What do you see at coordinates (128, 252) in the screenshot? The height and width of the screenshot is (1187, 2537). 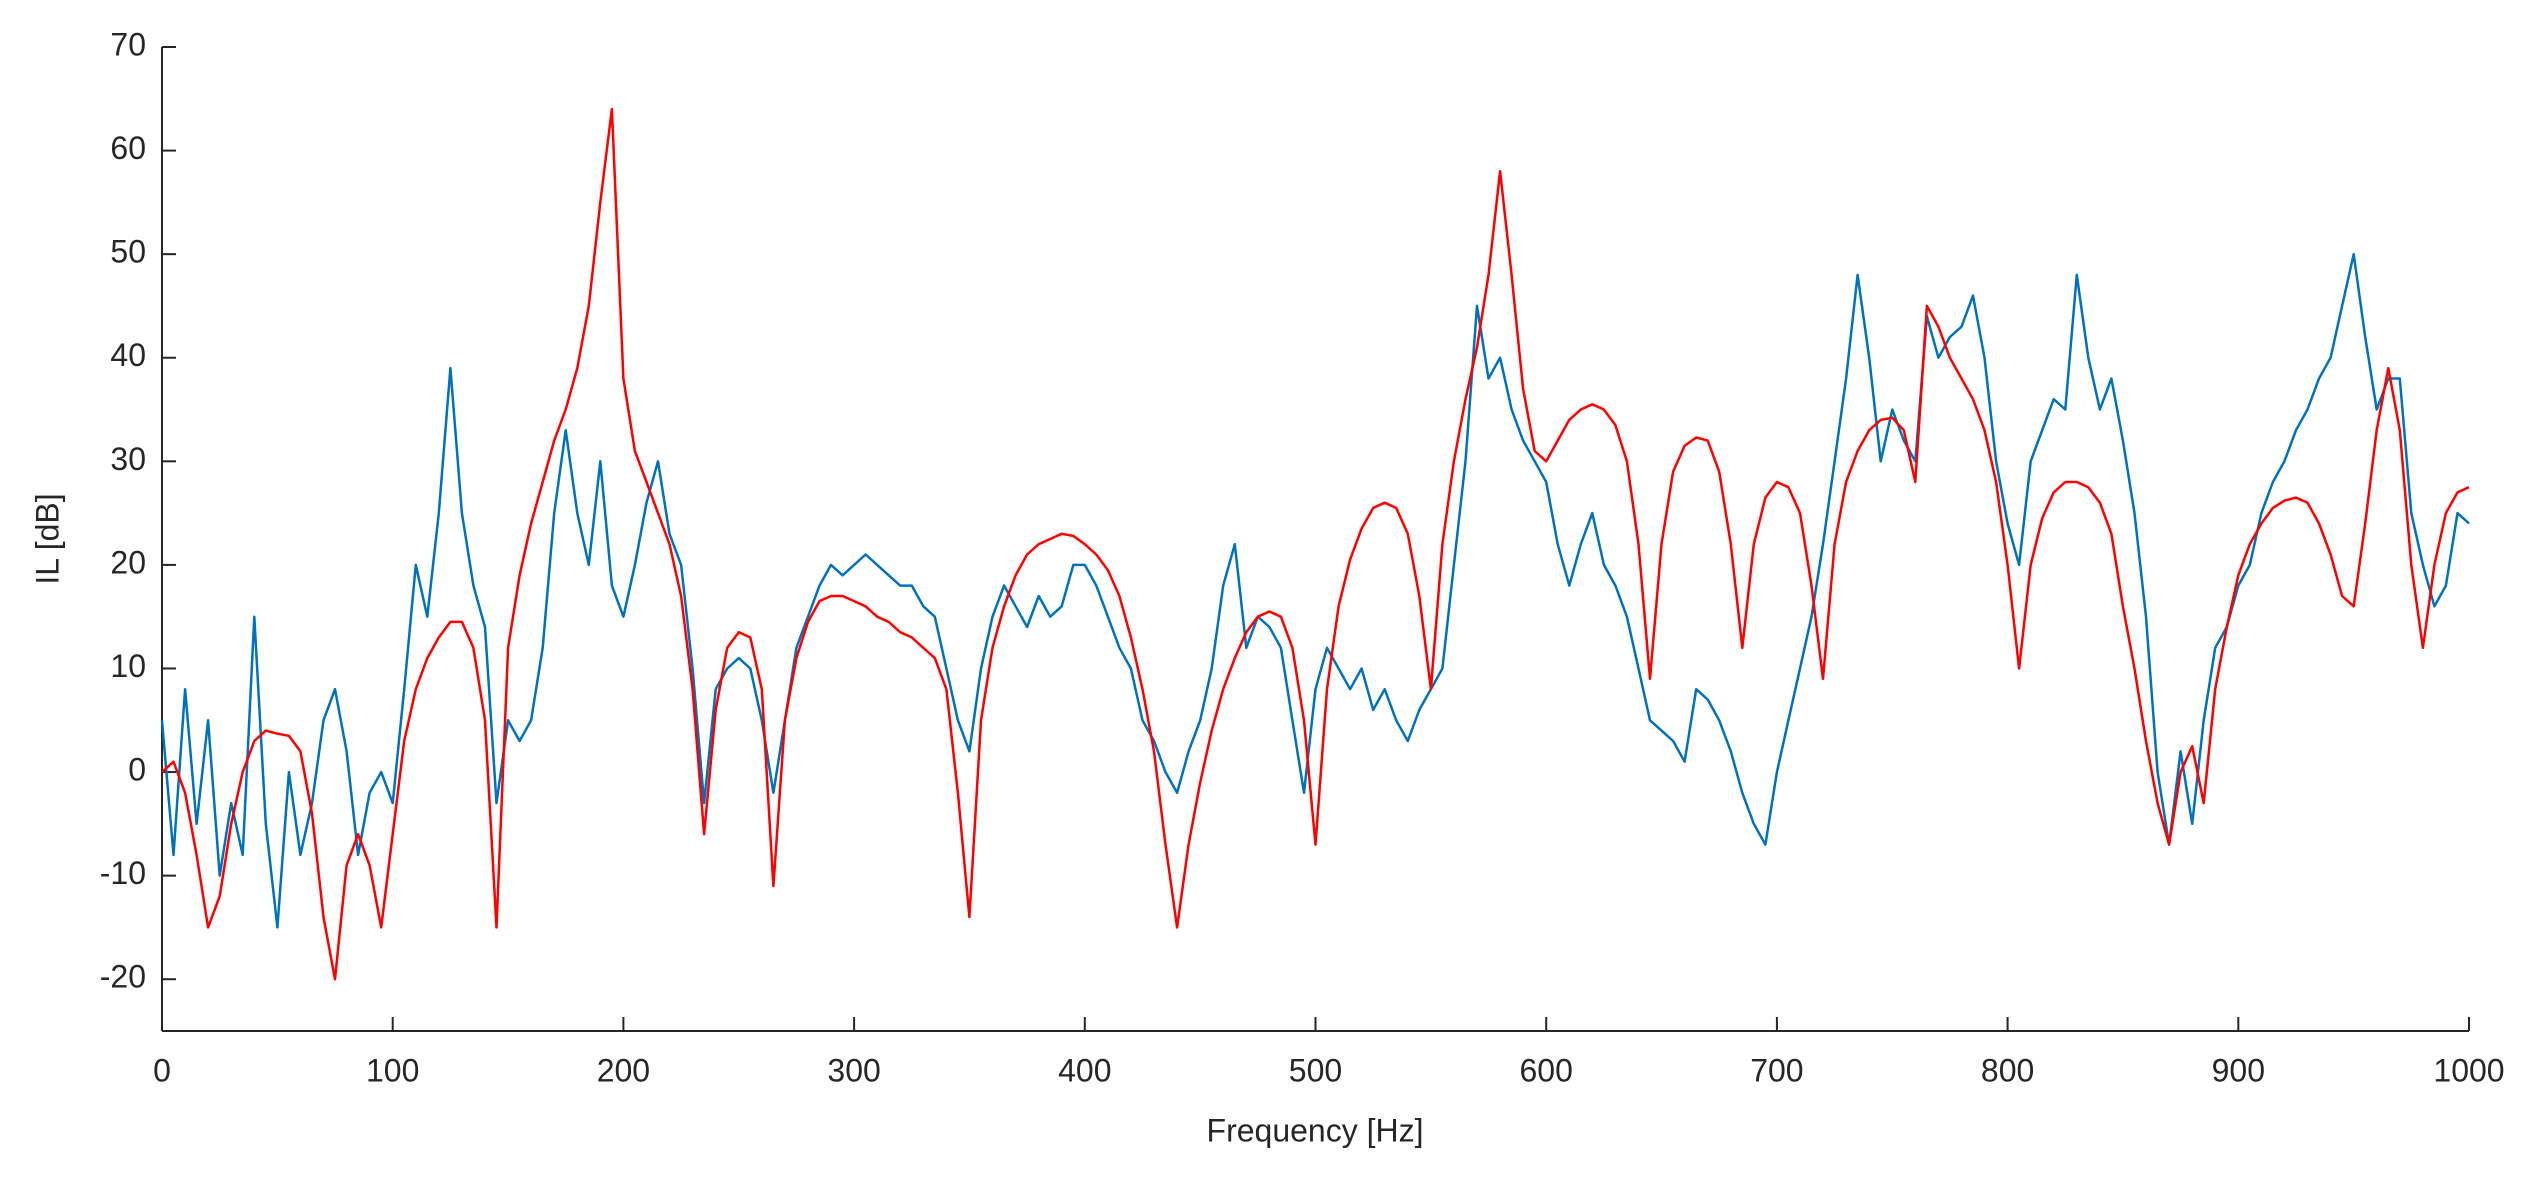 I see `y-tick-label: 50` at bounding box center [128, 252].